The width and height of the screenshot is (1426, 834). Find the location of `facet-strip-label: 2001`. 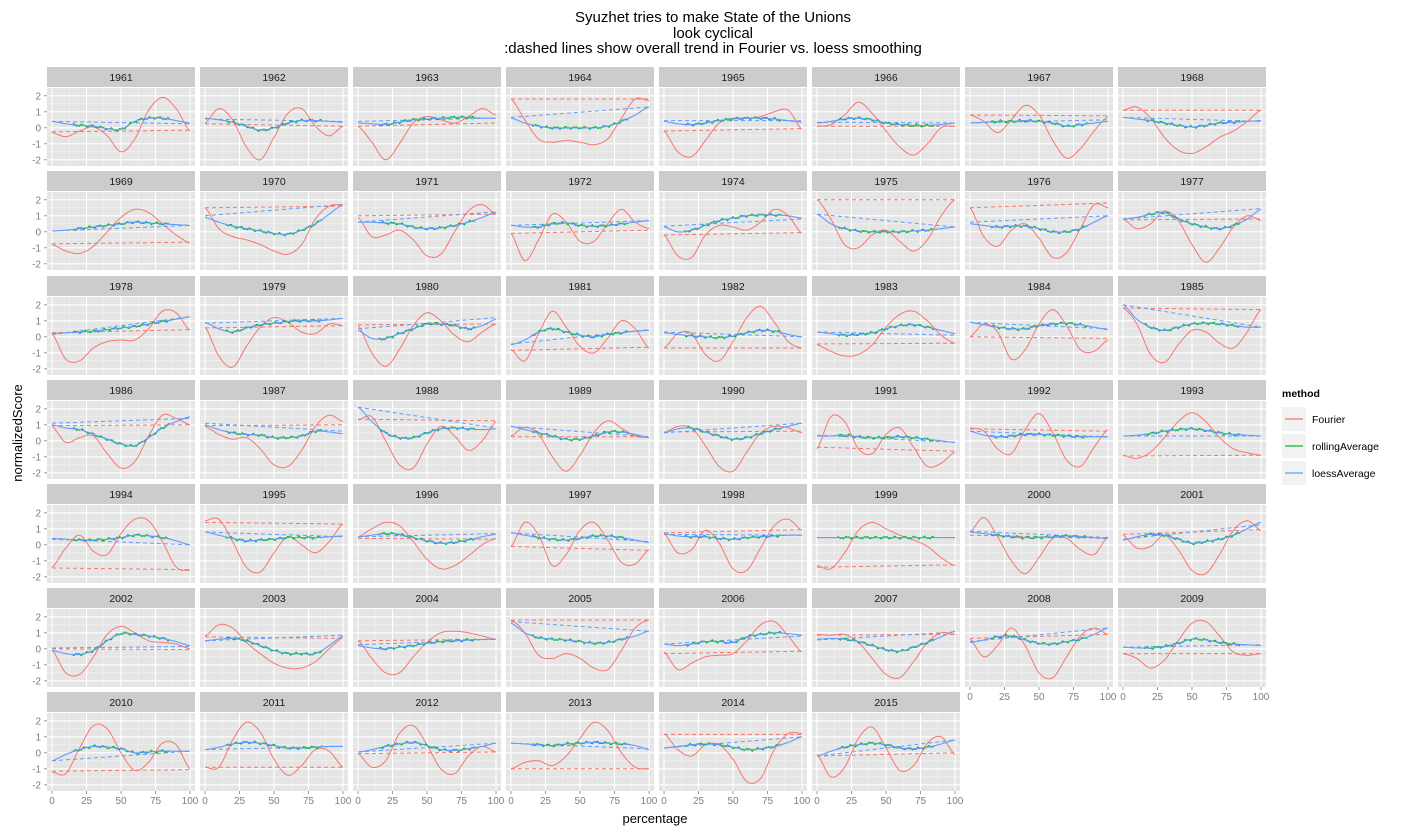

facet-strip-label: 2001 is located at coordinates (1192, 495).